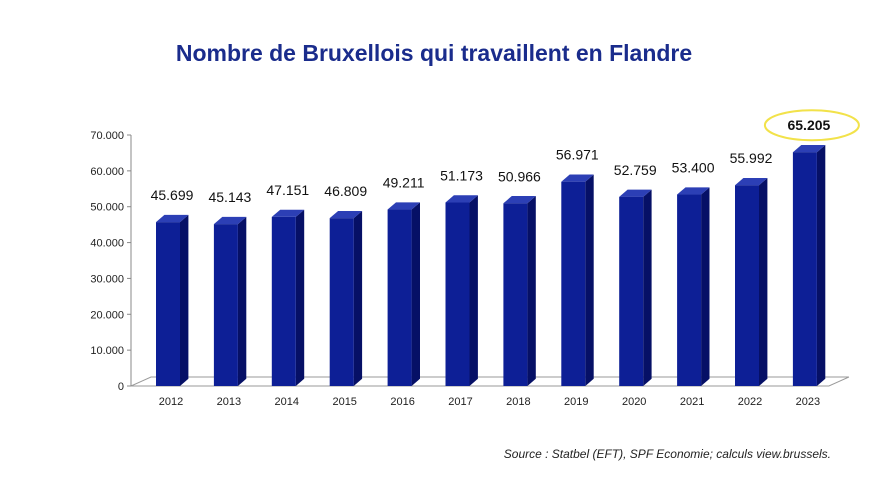 The height and width of the screenshot is (500, 889). I want to click on y-tick-label: 40.000, so click(107, 244).